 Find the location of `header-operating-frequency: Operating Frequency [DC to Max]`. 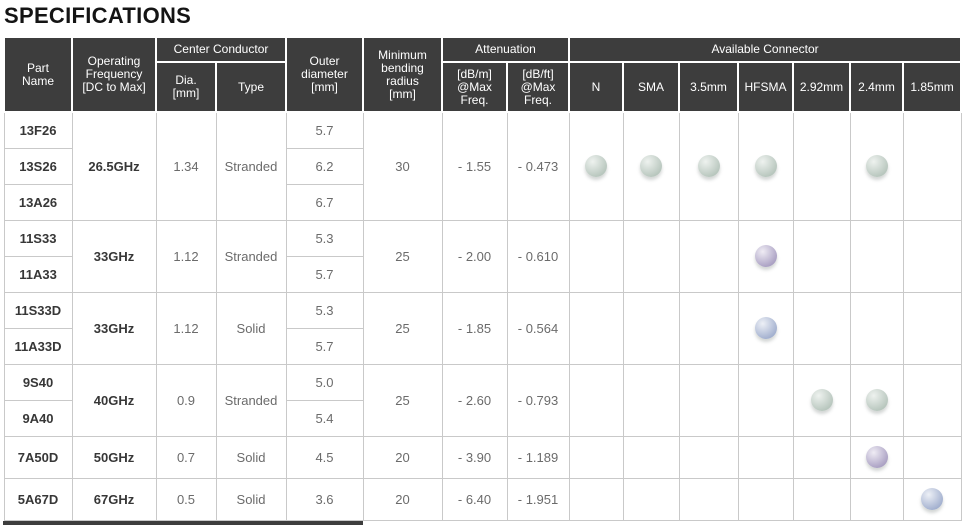

header-operating-frequency: Operating Frequency [DC to Max] is located at coordinates (114, 74).